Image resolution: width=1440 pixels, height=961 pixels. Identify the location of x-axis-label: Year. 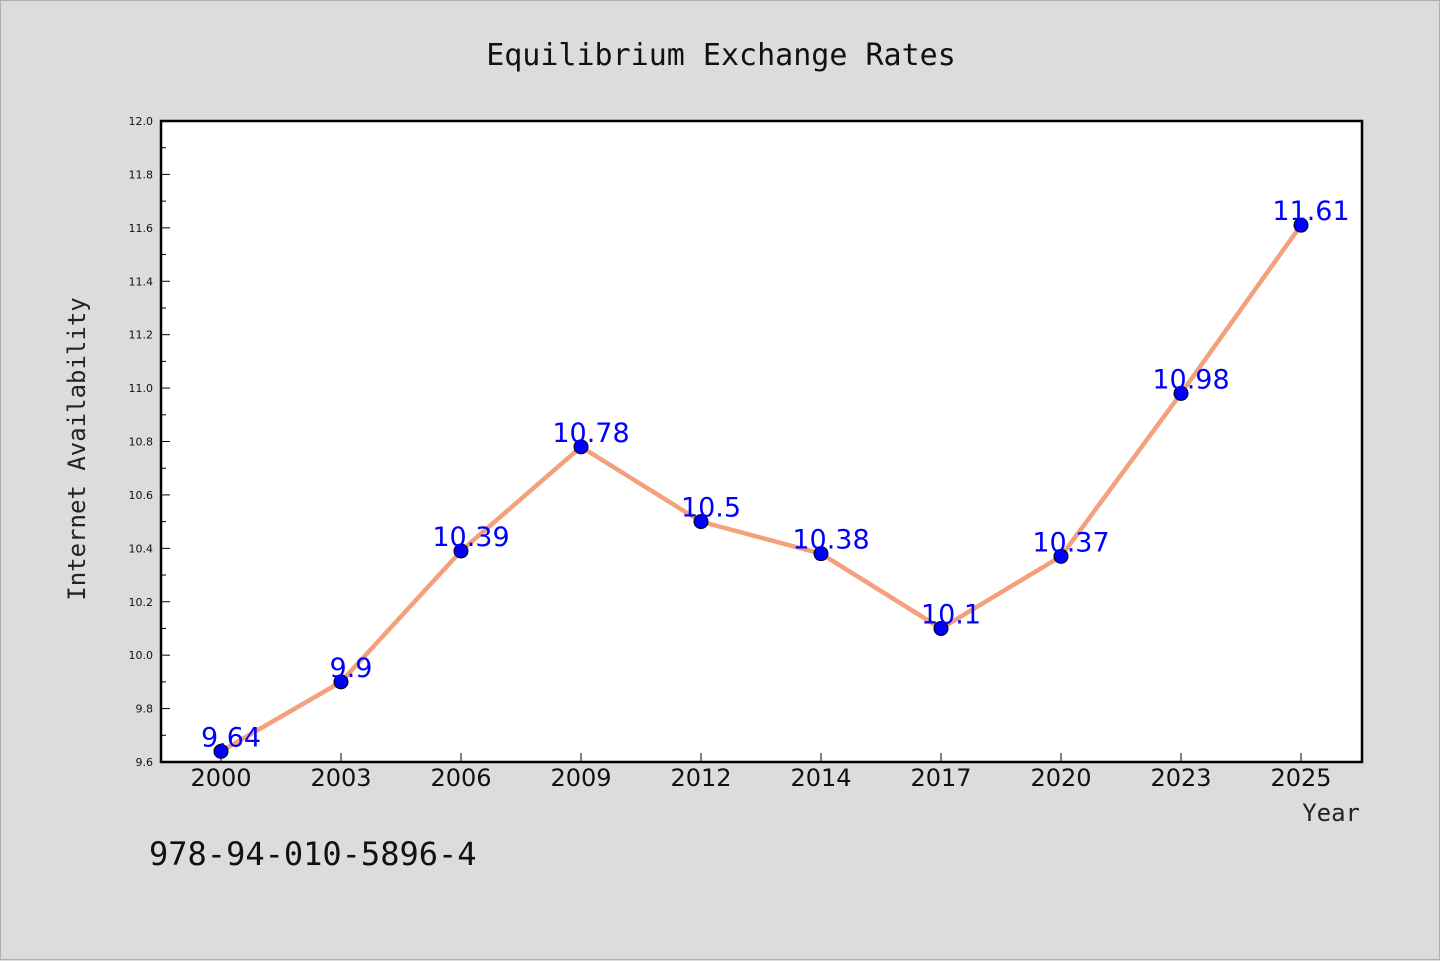
(1331, 813).